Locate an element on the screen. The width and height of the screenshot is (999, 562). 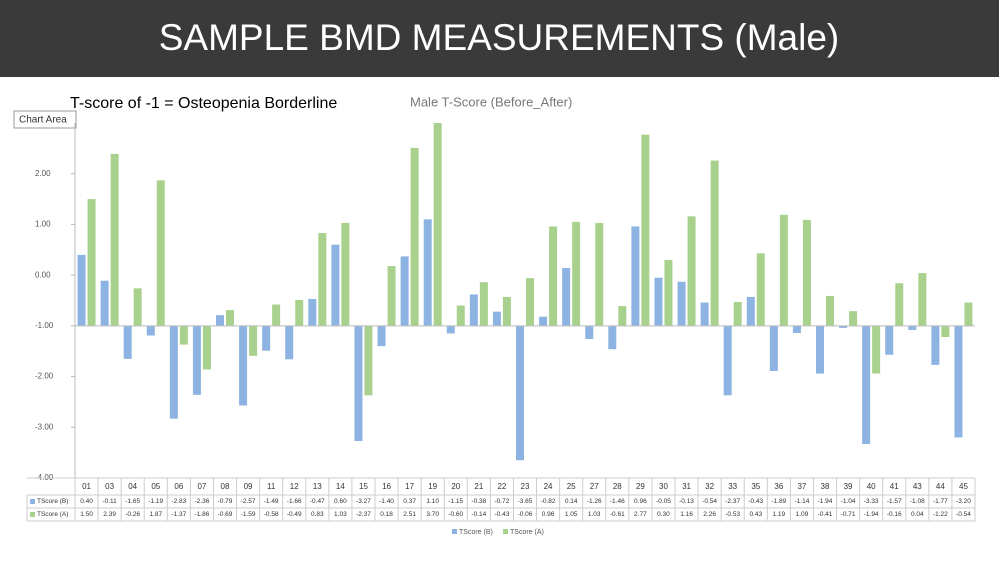
table-cell: -0.13 is located at coordinates (686, 501).